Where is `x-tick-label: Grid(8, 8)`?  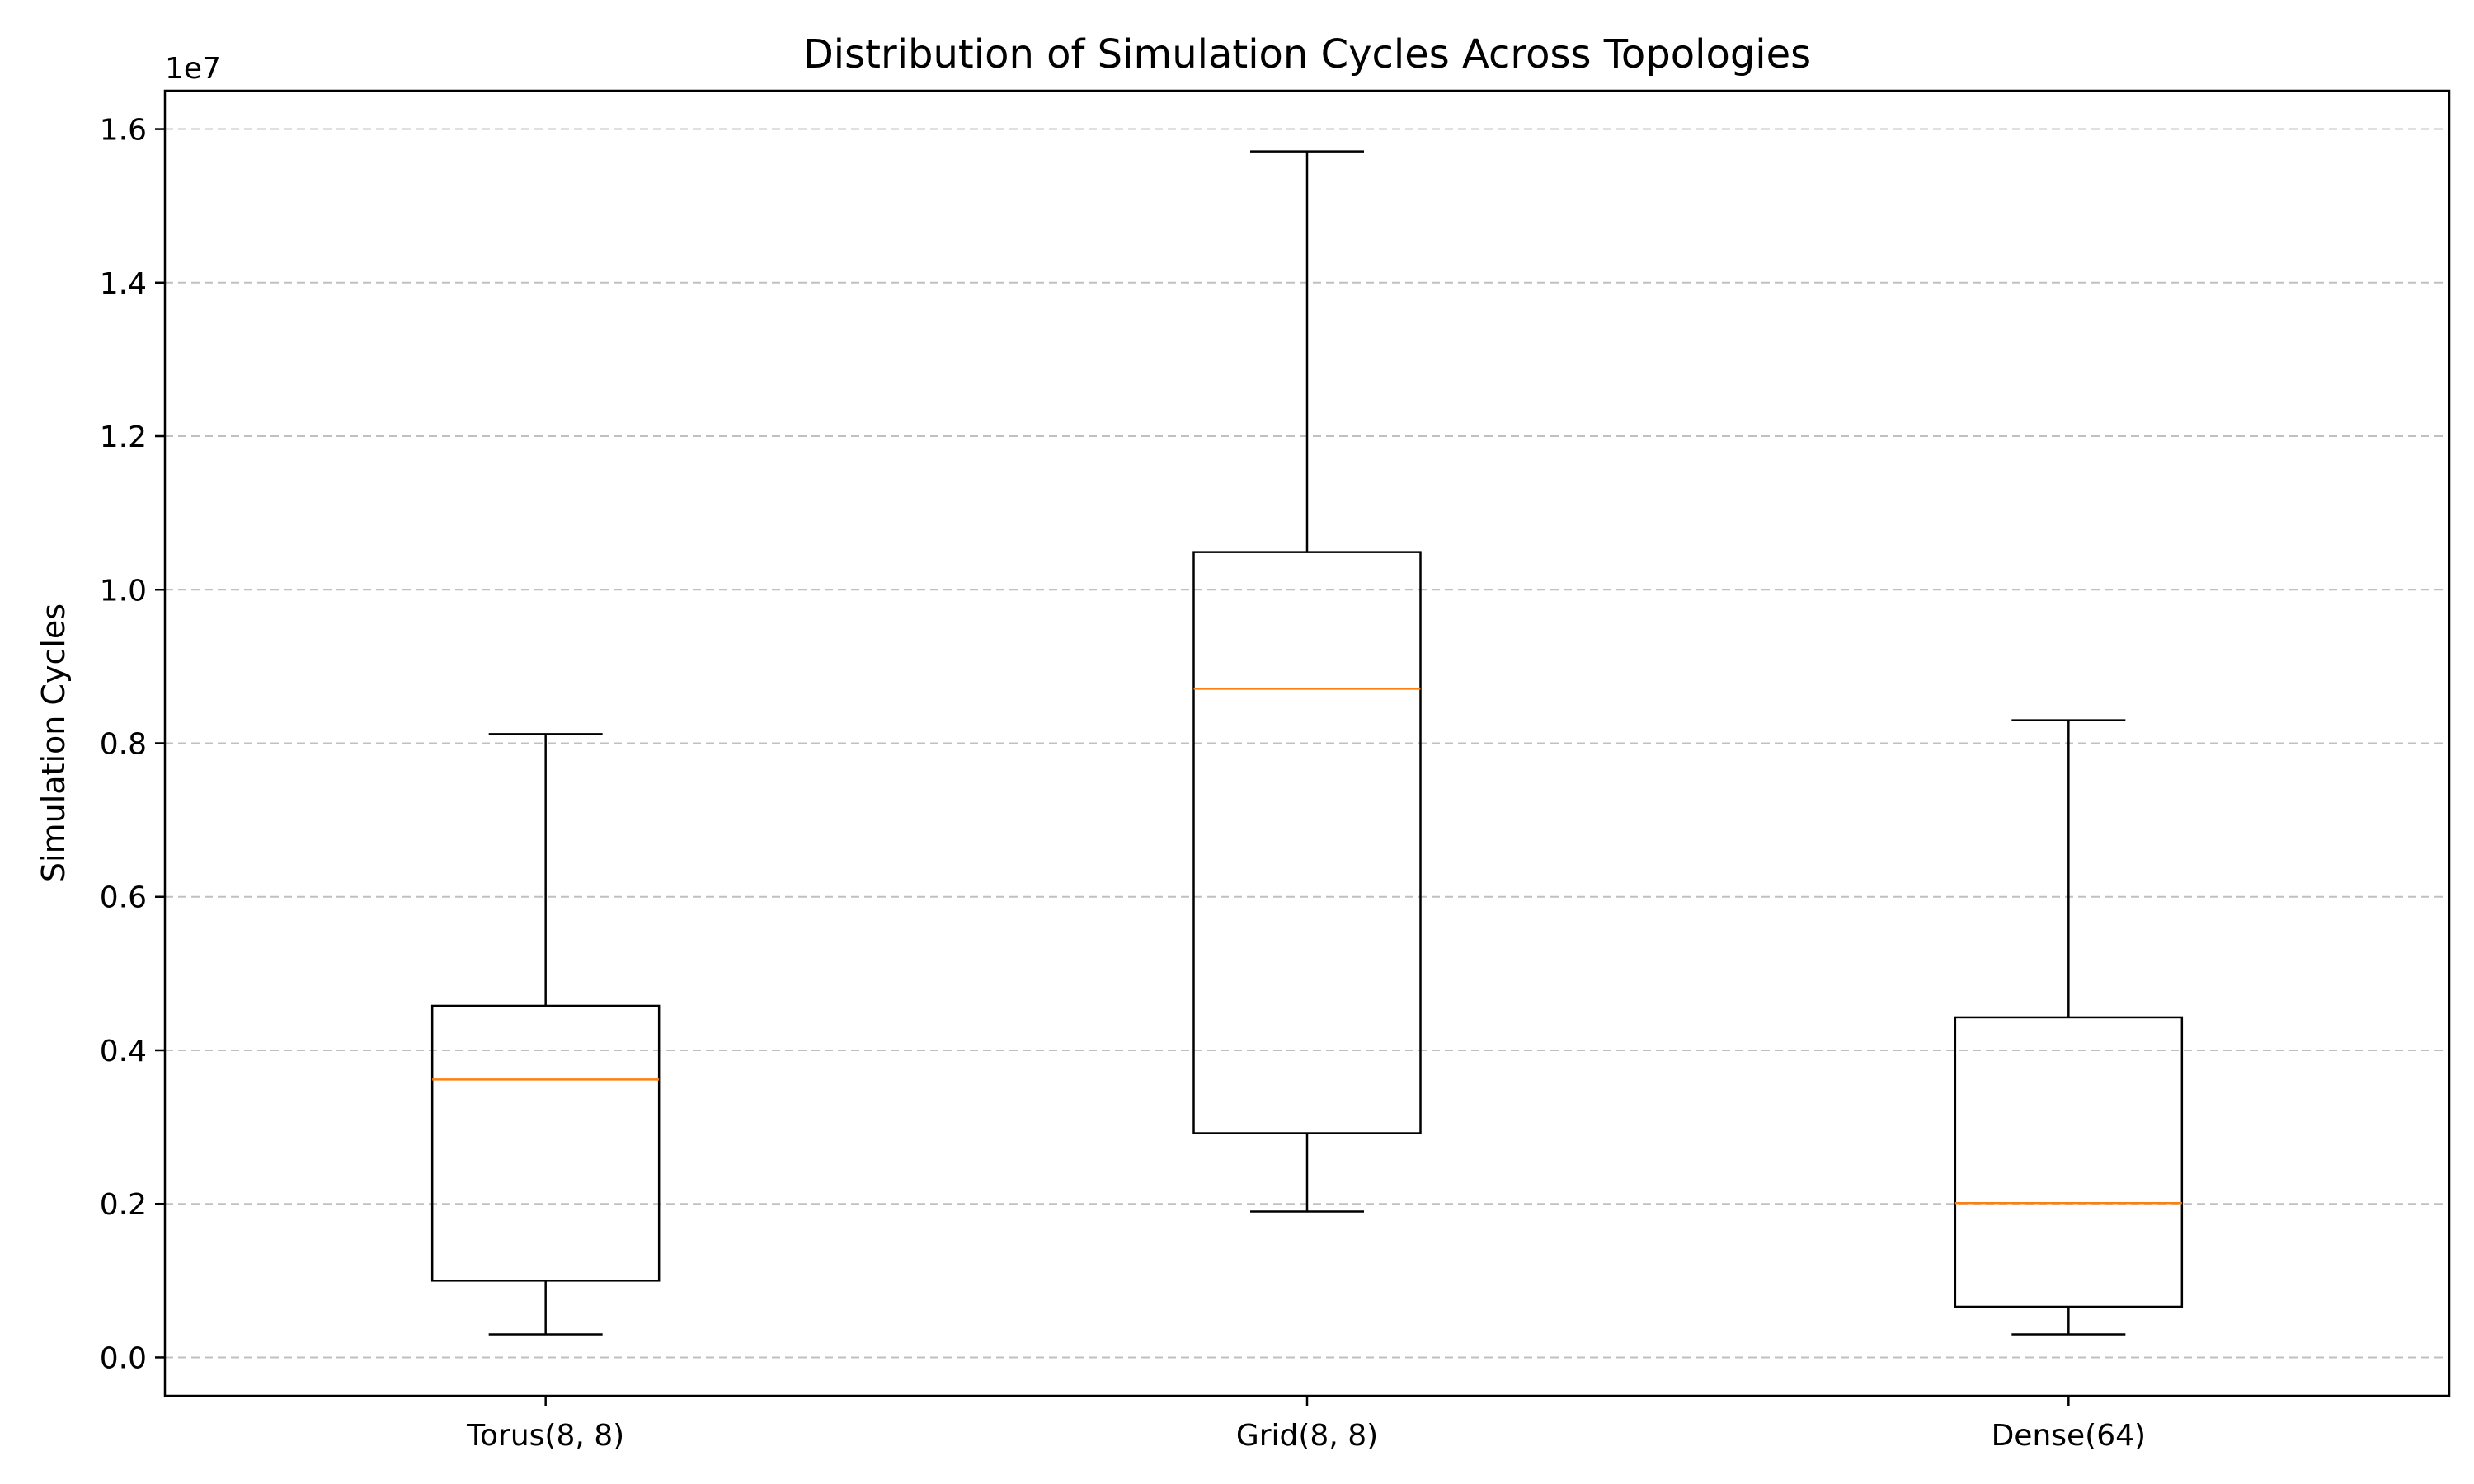 x-tick-label: Grid(8, 8) is located at coordinates (1307, 1436).